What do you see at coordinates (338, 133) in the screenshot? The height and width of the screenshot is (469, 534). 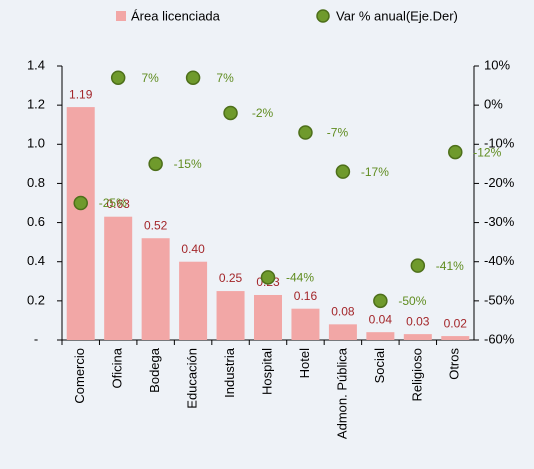 I see `point-value-label: -7%` at bounding box center [338, 133].